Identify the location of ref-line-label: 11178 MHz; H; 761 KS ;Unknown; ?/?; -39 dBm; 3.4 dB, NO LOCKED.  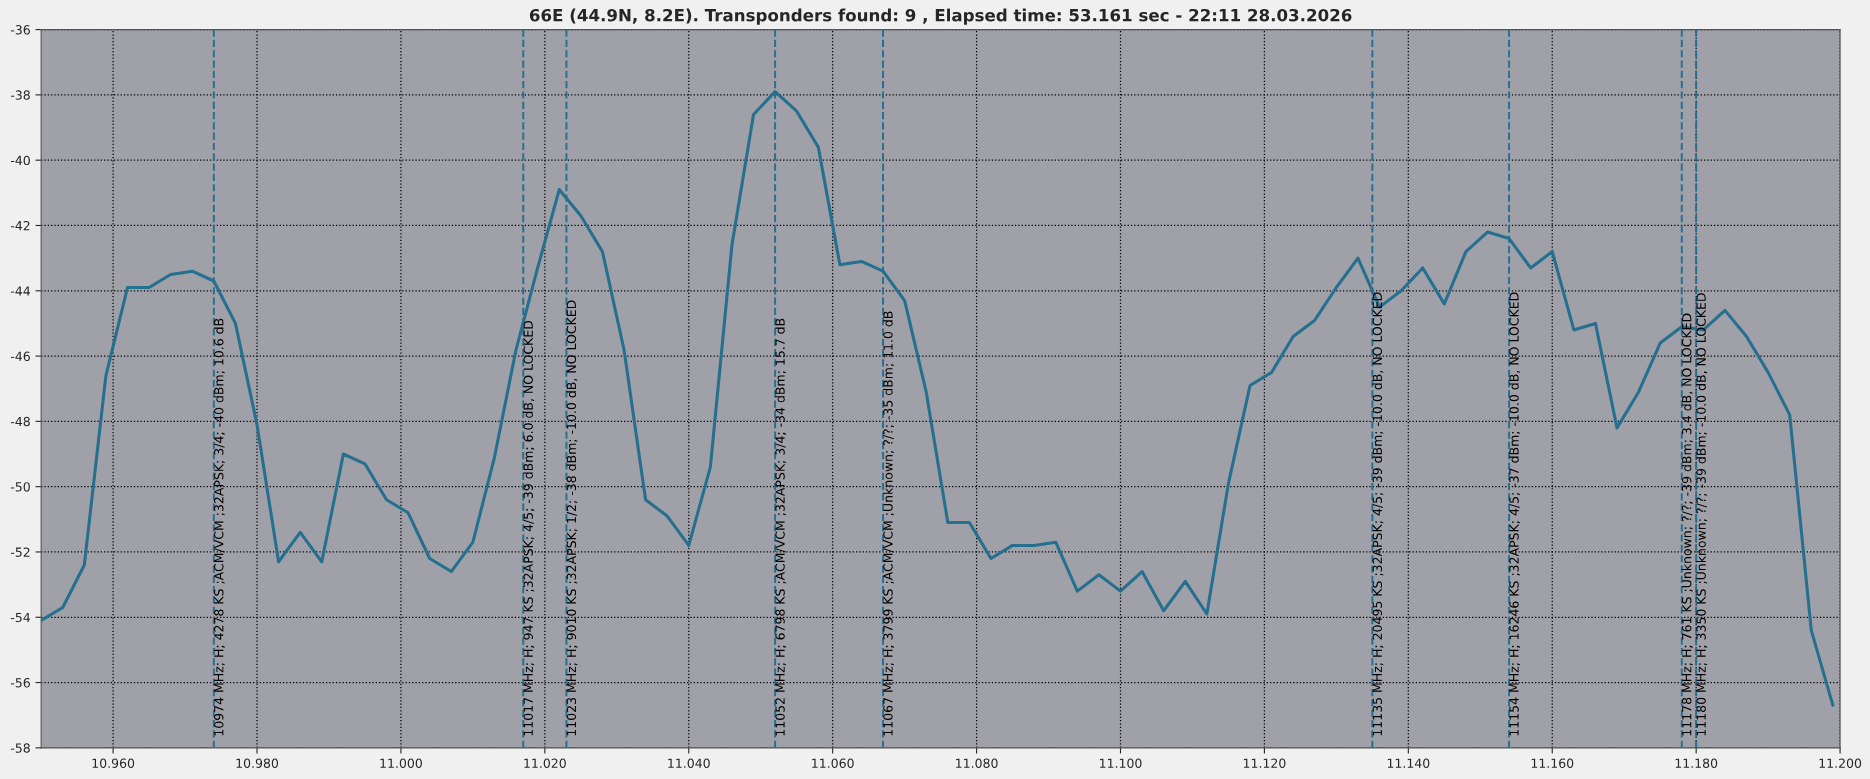
(1687, 524).